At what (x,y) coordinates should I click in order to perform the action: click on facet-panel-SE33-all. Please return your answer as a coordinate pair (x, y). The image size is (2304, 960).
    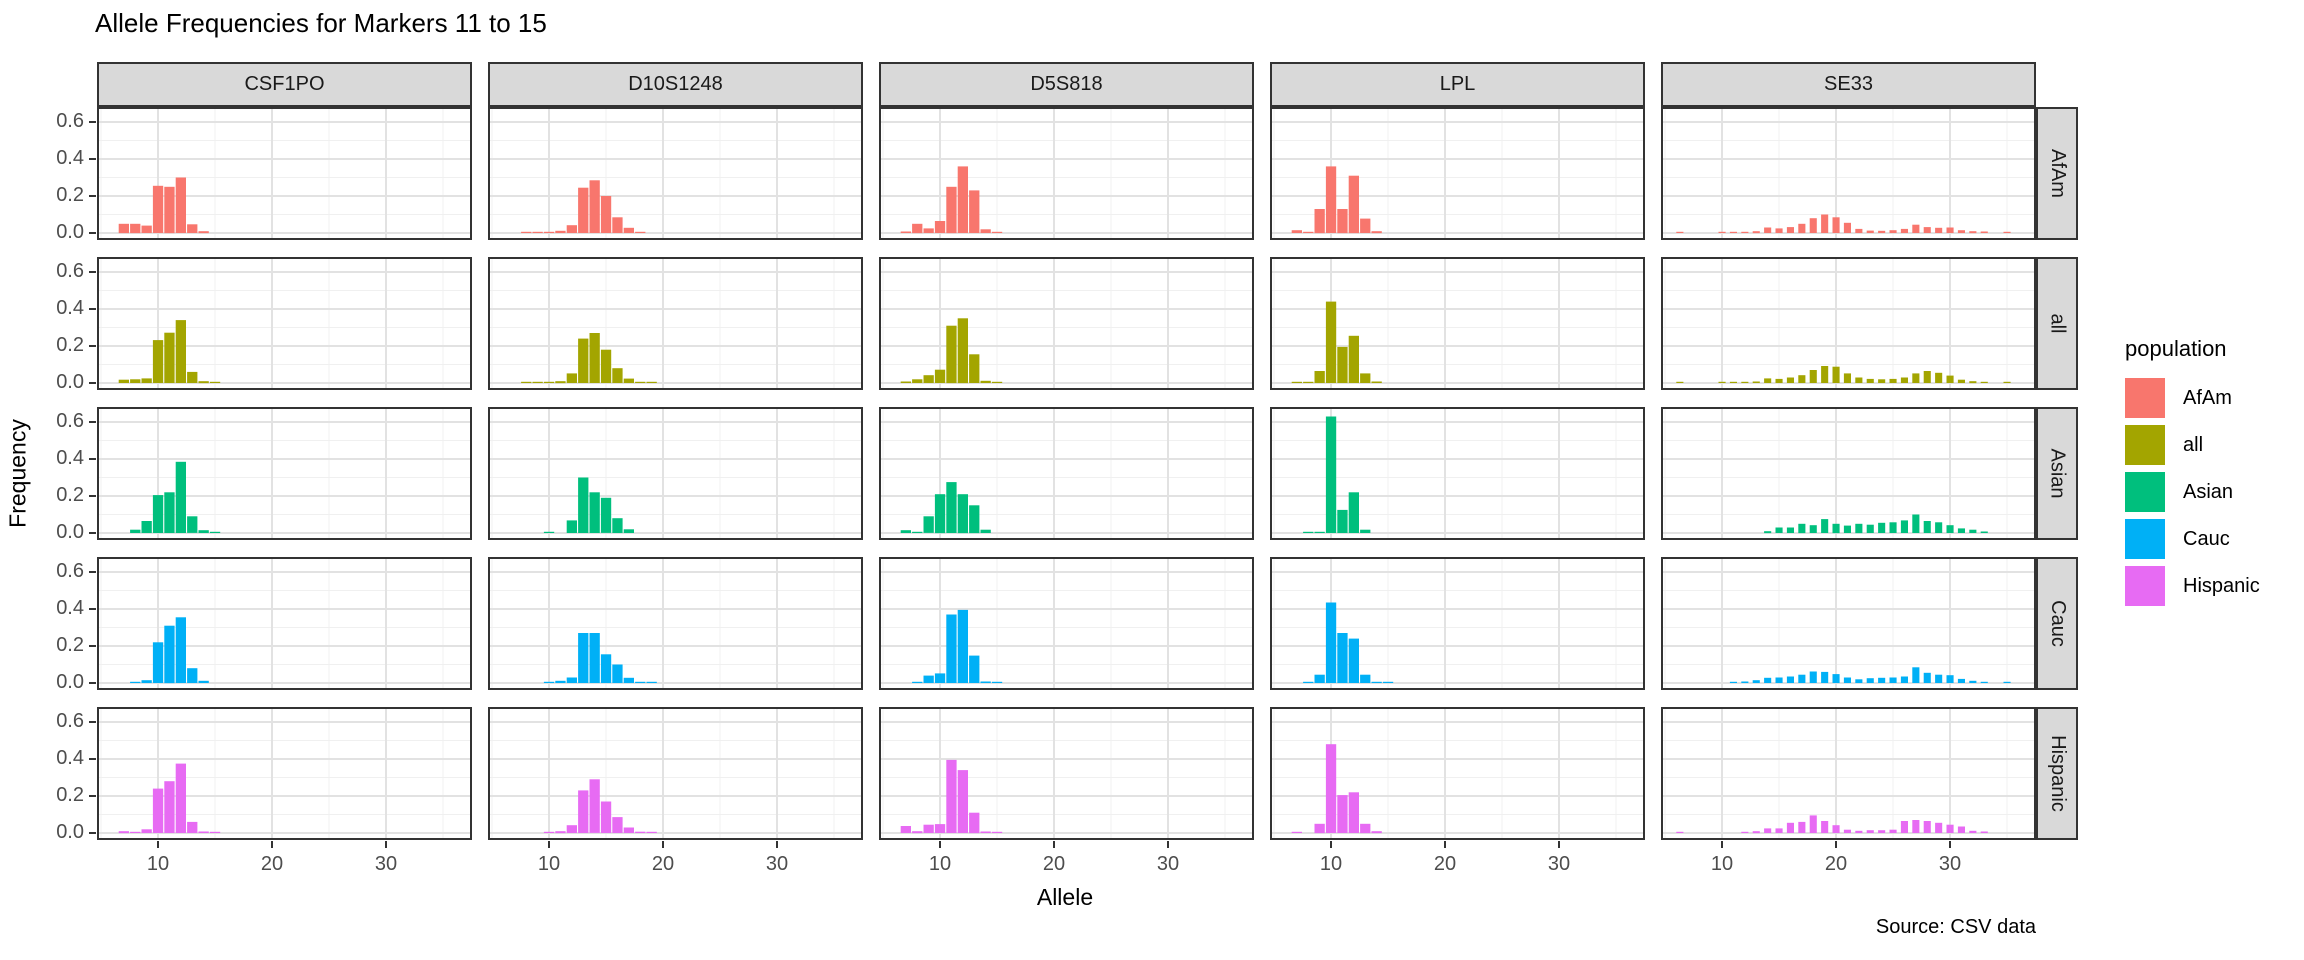
    Looking at the image, I should click on (1848, 323).